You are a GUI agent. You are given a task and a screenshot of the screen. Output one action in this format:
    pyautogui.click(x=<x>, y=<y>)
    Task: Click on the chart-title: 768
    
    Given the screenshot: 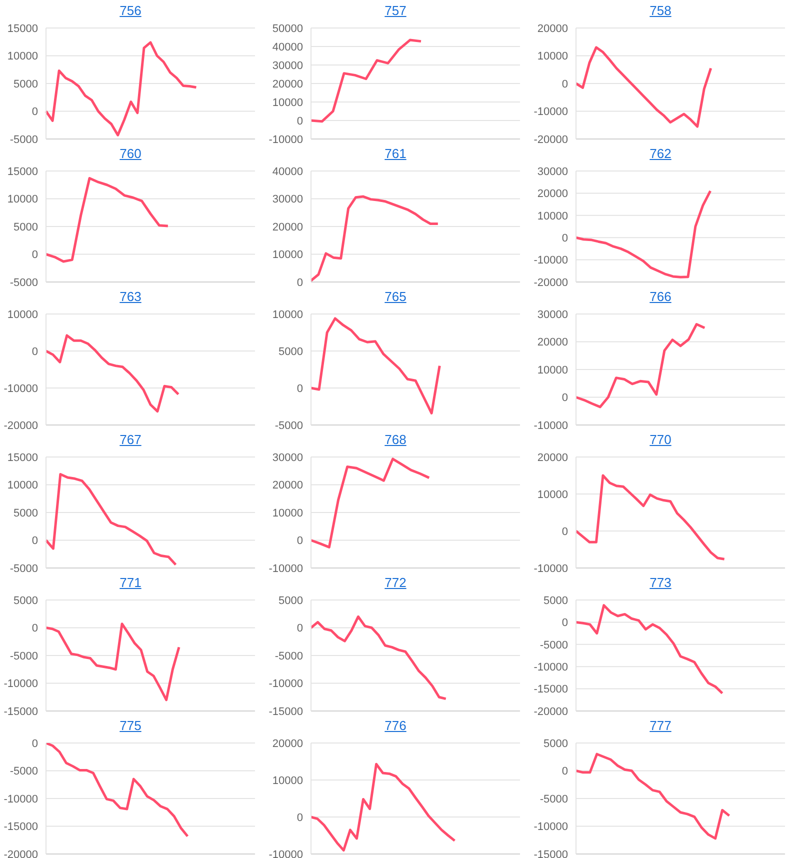 What is the action you would take?
    pyautogui.click(x=395, y=439)
    